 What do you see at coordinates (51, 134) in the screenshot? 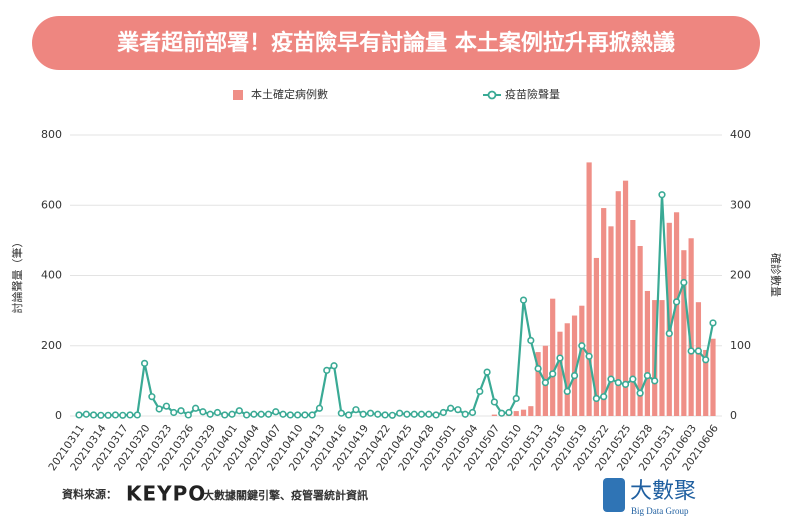
I see `y-tick-label: 800` at bounding box center [51, 134].